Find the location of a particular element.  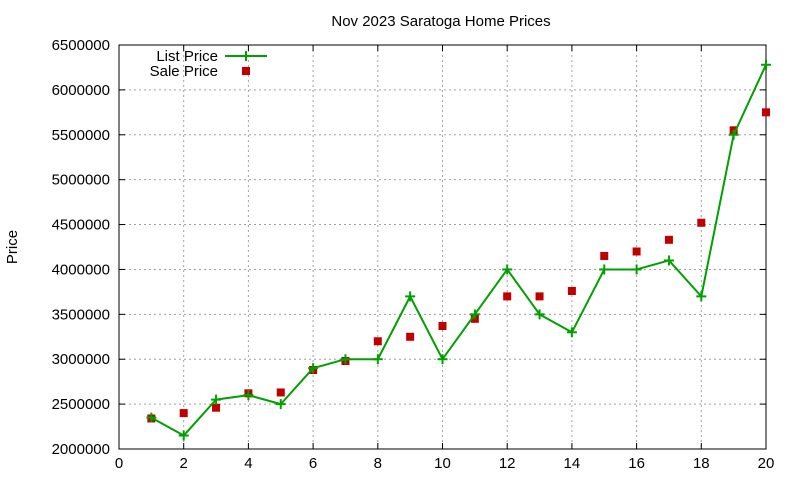

x-tick-label: 20 is located at coordinates (766, 463).